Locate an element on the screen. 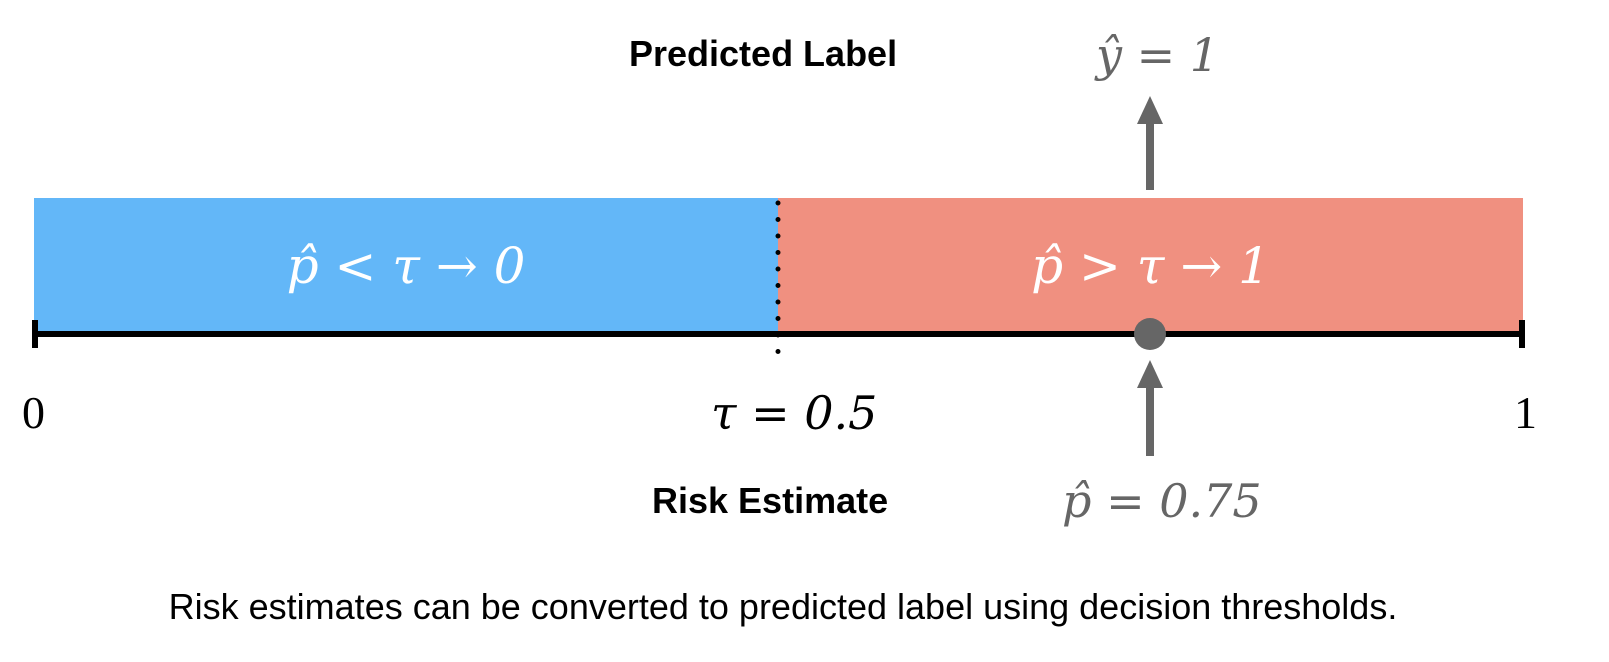  region-below-threshold: p̂ < τ → 0 is located at coordinates (406, 265).